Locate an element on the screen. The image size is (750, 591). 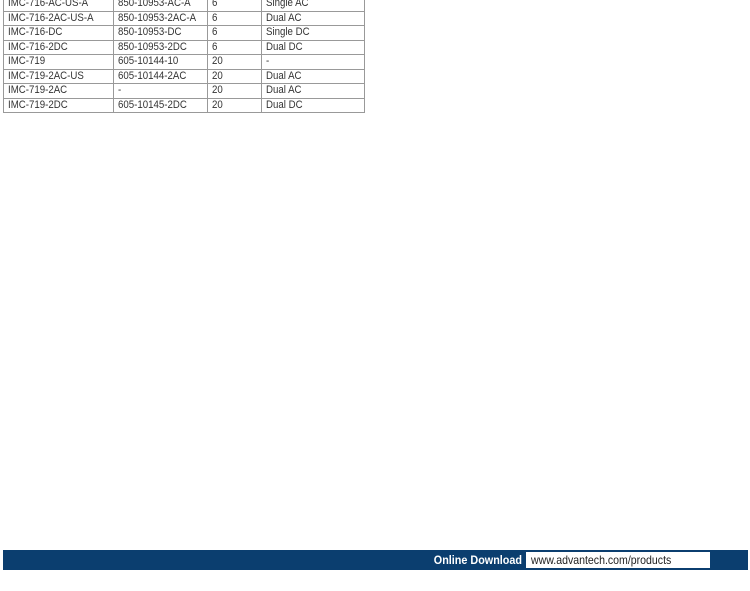
table-row: IMC-716-AC-US-A 850-10953-AC-A 6 Single AC is located at coordinates (184, 6).